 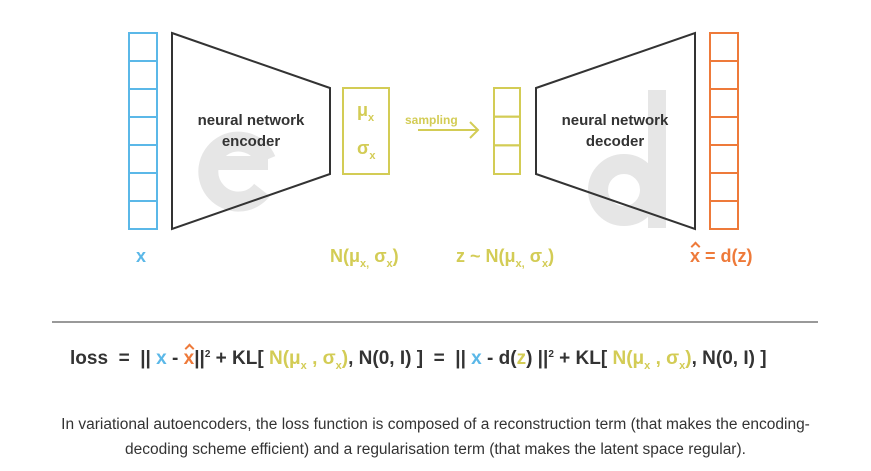 What do you see at coordinates (505, 258) in the screenshot?
I see `latent-label: z ~ N(μx, σx)` at bounding box center [505, 258].